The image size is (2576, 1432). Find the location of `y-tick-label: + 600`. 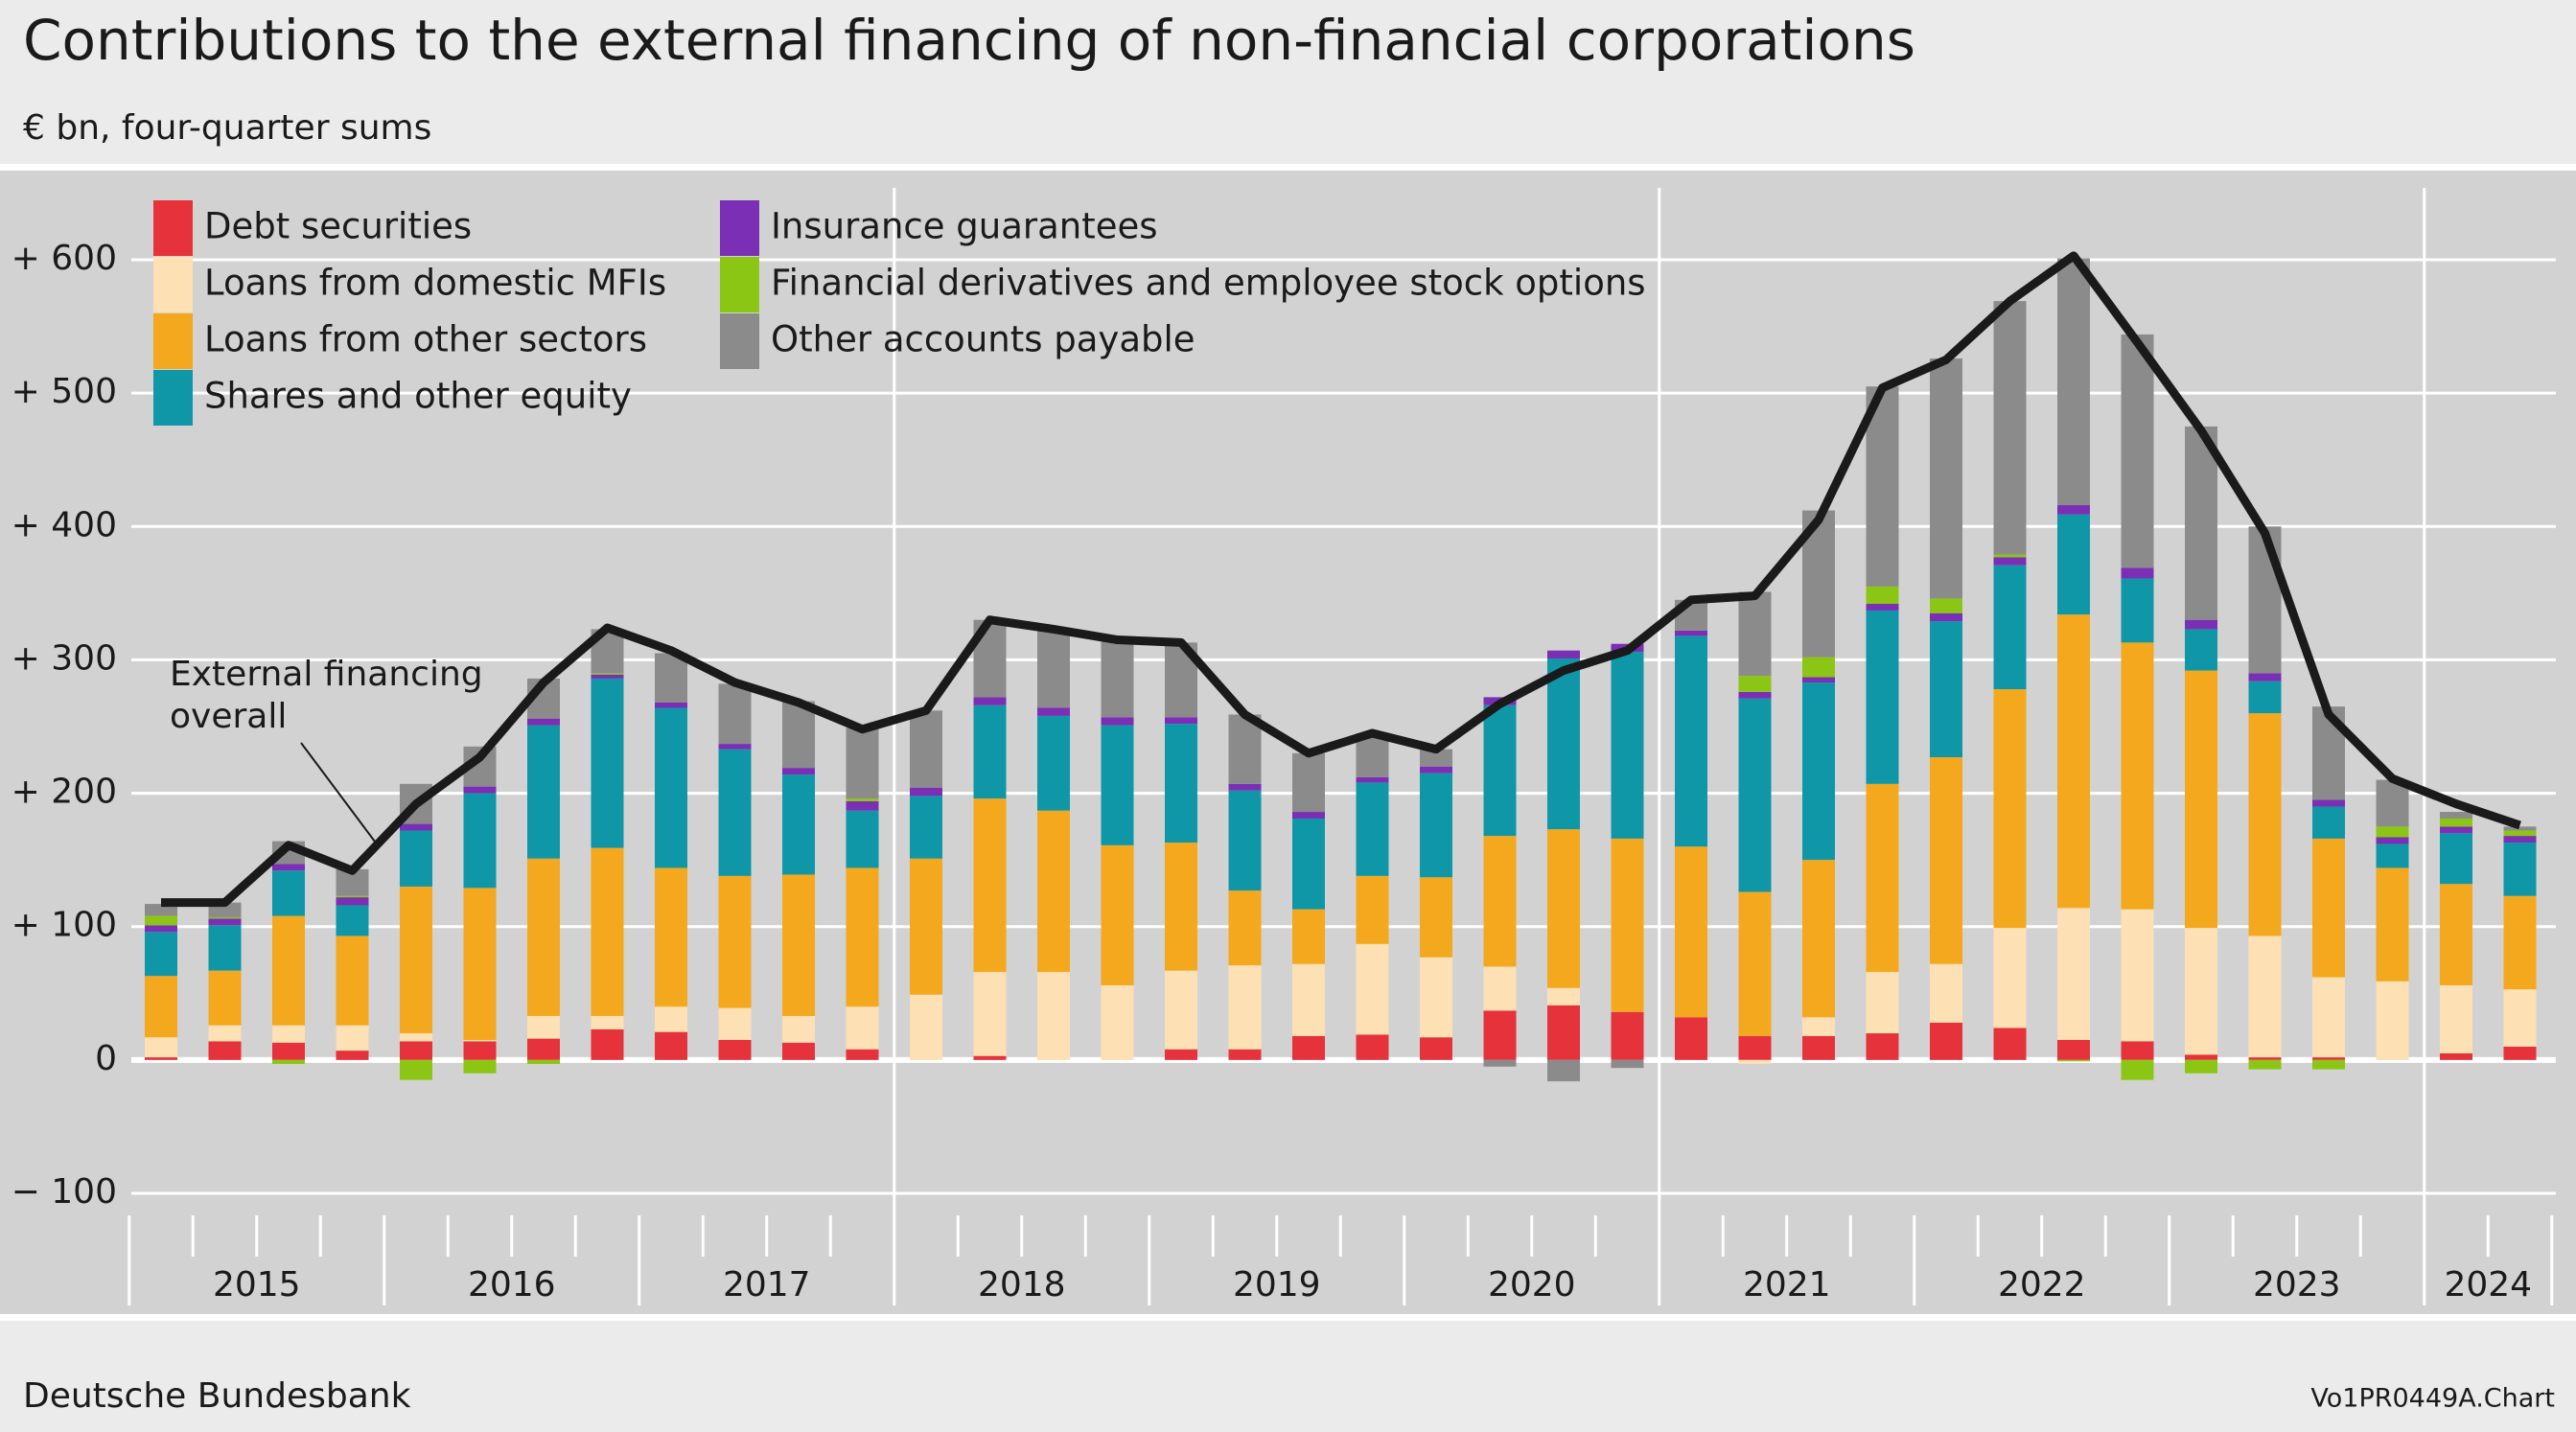

y-tick-label: + 600 is located at coordinates (64, 258).